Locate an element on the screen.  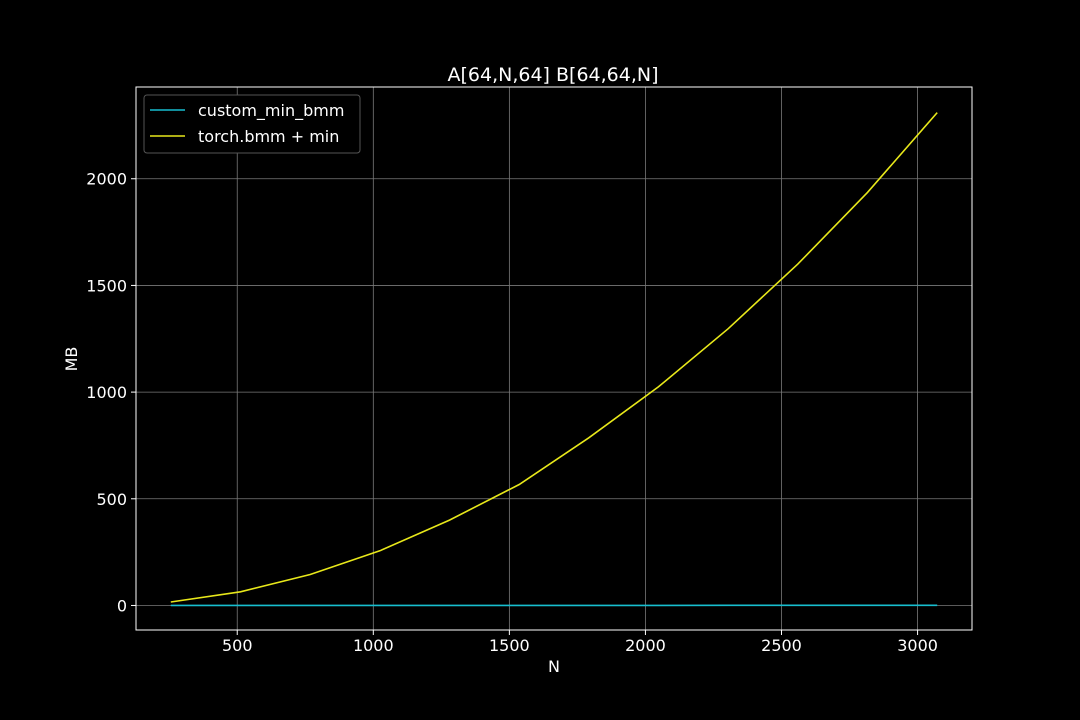
legend-box is located at coordinates (252, 124).